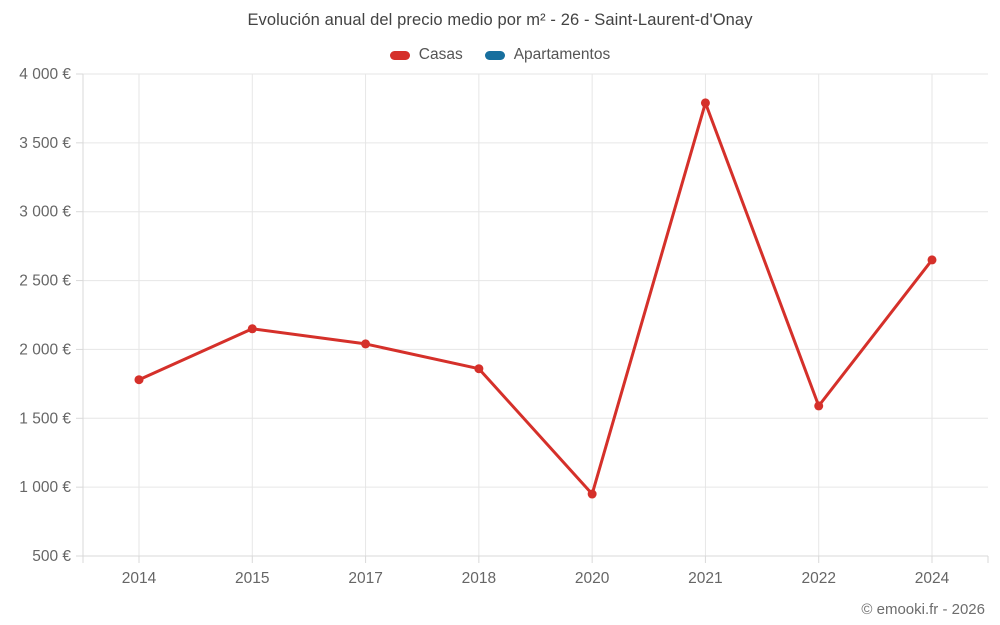  I want to click on casas-legend-swatch-icon, so click(399, 55).